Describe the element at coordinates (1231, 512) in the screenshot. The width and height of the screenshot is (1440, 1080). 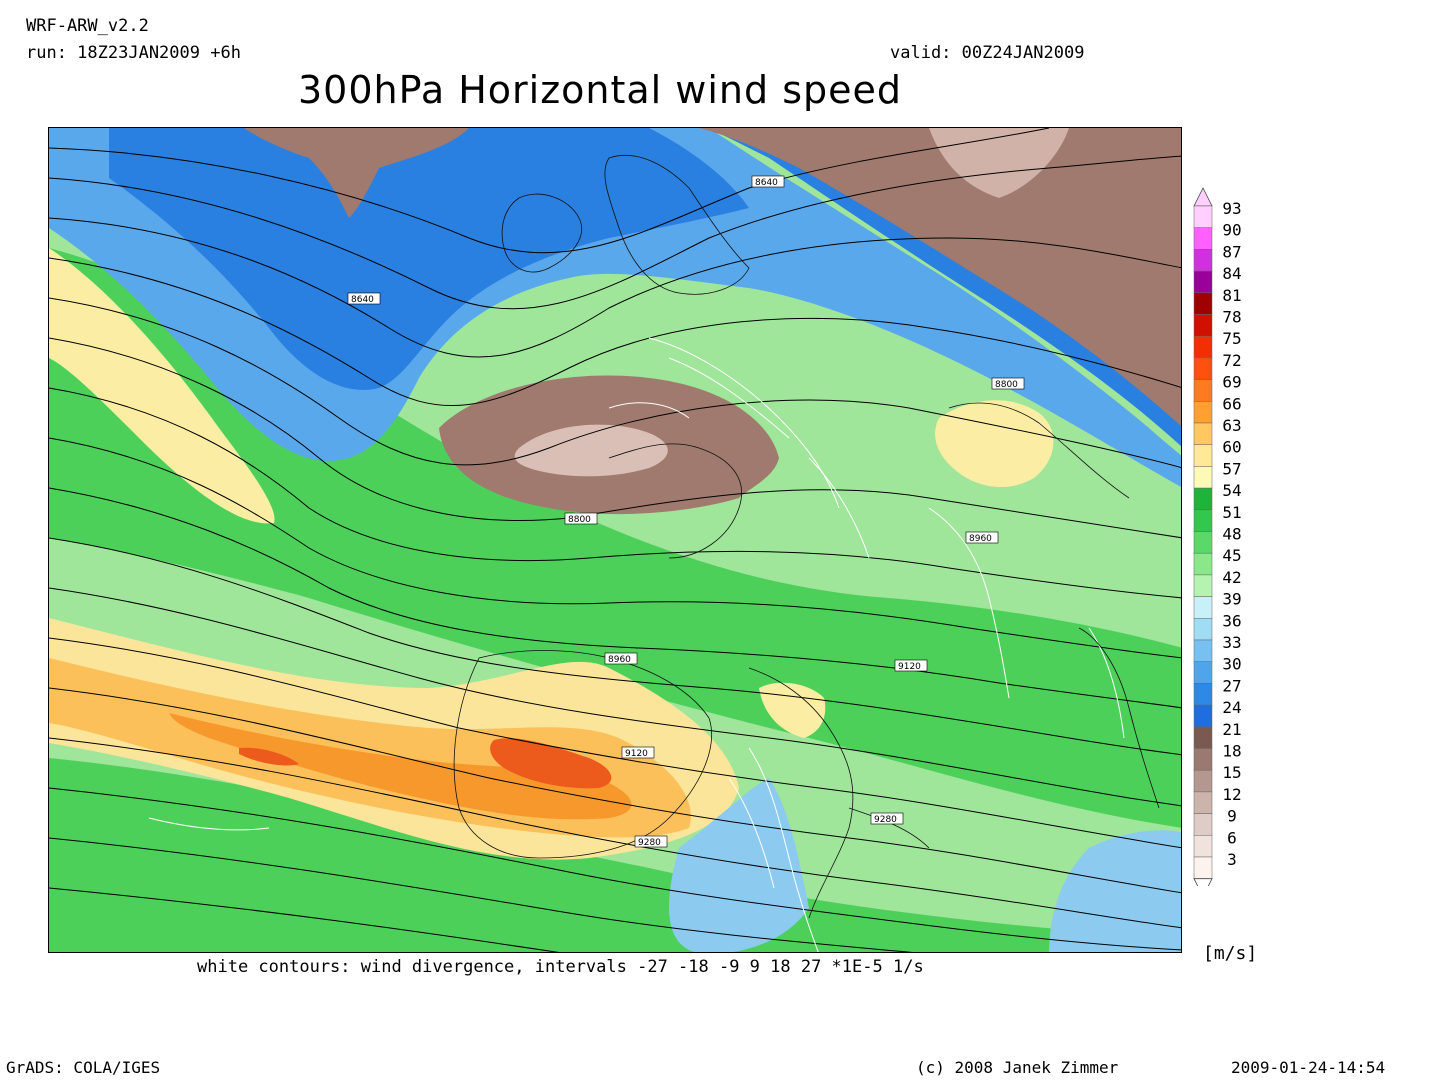
I see `legend-level-label: 51` at that location.